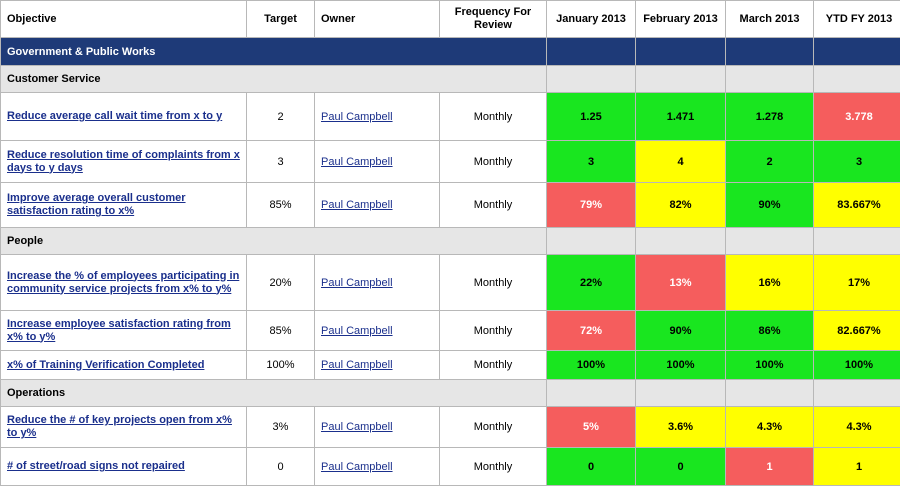 The image size is (900, 486). I want to click on jan-value-cell: 72%, so click(591, 331).